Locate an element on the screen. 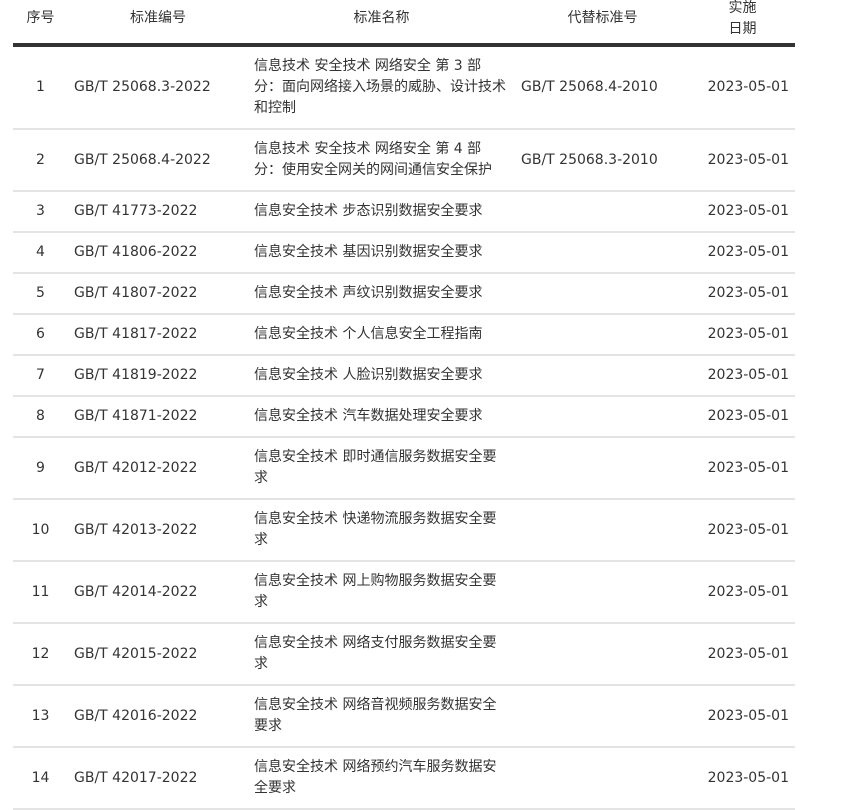 This screenshot has width=843, height=810. cell-code: GB/T 41807-2022 is located at coordinates (158, 294).